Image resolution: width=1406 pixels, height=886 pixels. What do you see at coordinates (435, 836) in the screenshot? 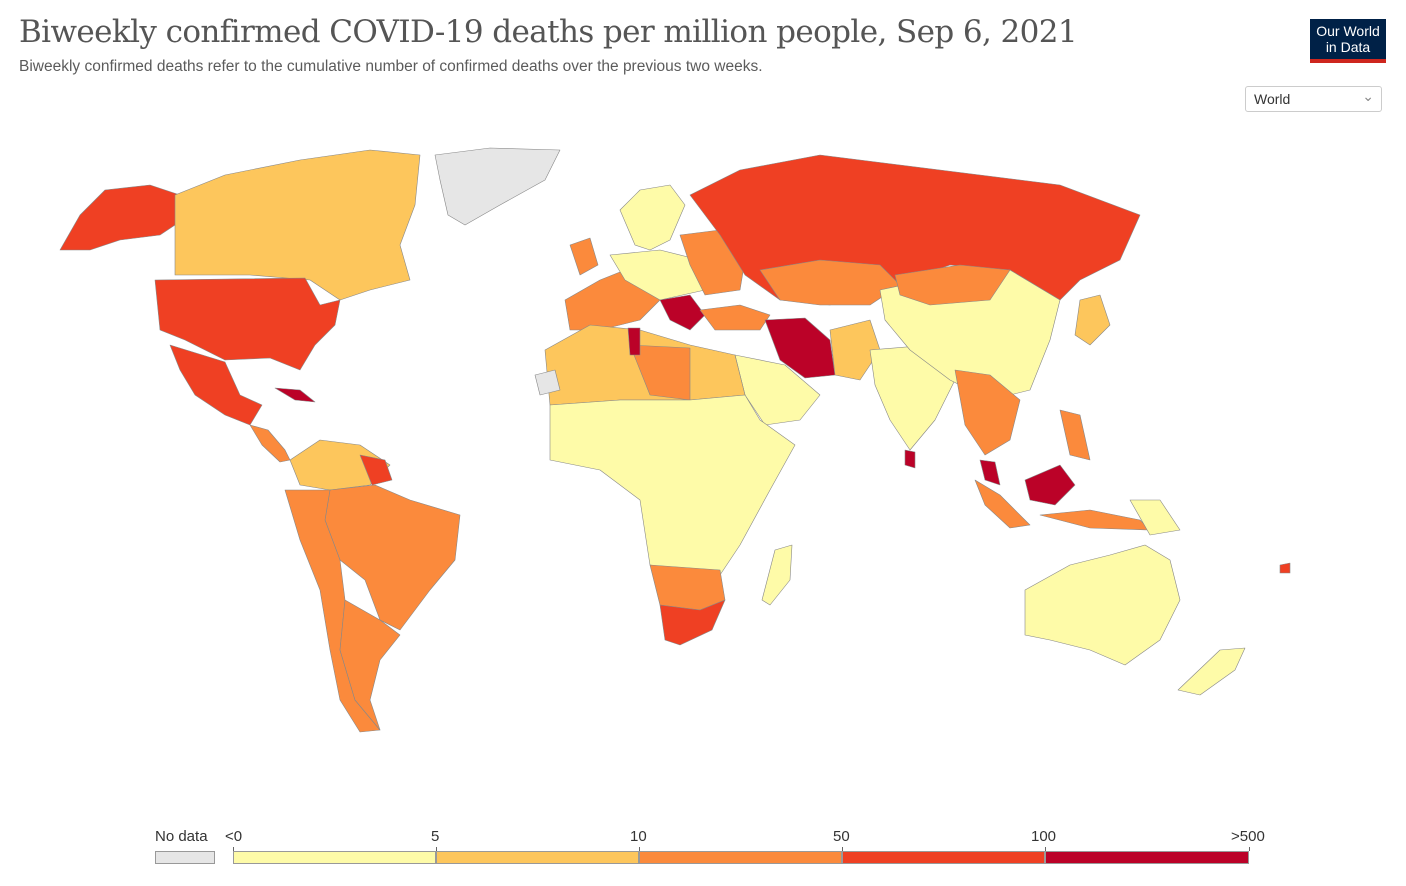
I see `legend-tick-label-1: 5` at bounding box center [435, 836].